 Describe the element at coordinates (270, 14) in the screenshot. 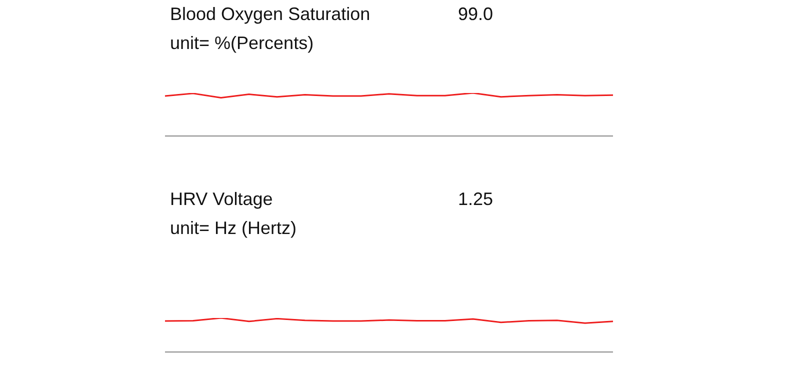

I see `chart-title: Blood Oxygen Saturation` at that location.